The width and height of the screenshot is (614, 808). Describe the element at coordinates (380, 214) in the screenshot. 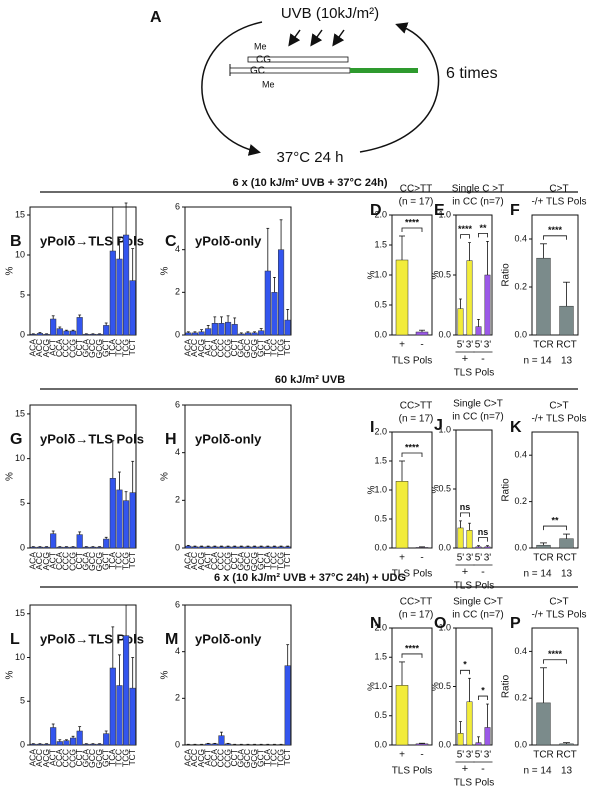

I see `y-tick-label: 2.0` at that location.